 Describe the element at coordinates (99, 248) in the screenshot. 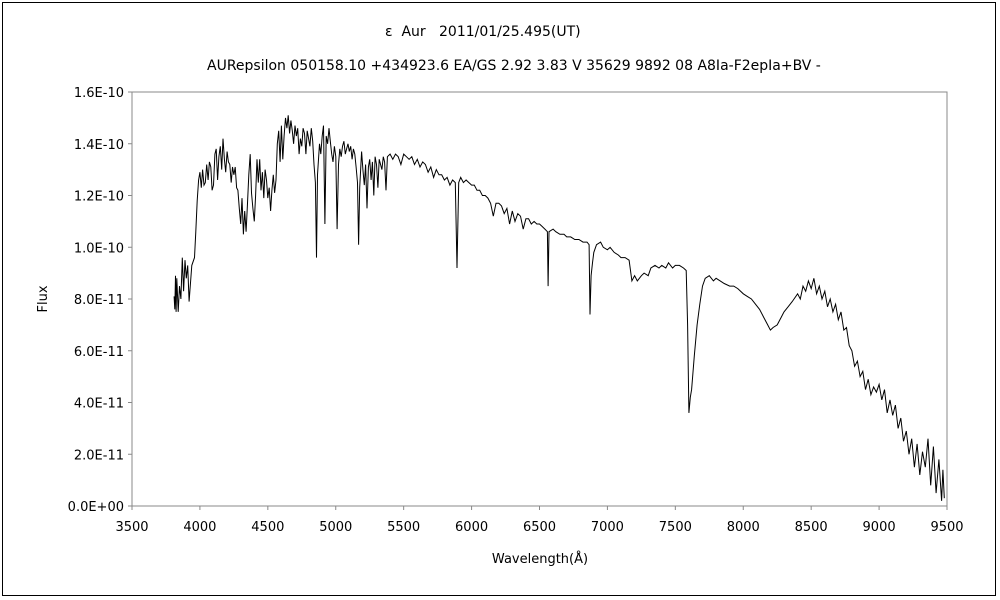

I see `y-tick-label: 1.0E-10` at that location.